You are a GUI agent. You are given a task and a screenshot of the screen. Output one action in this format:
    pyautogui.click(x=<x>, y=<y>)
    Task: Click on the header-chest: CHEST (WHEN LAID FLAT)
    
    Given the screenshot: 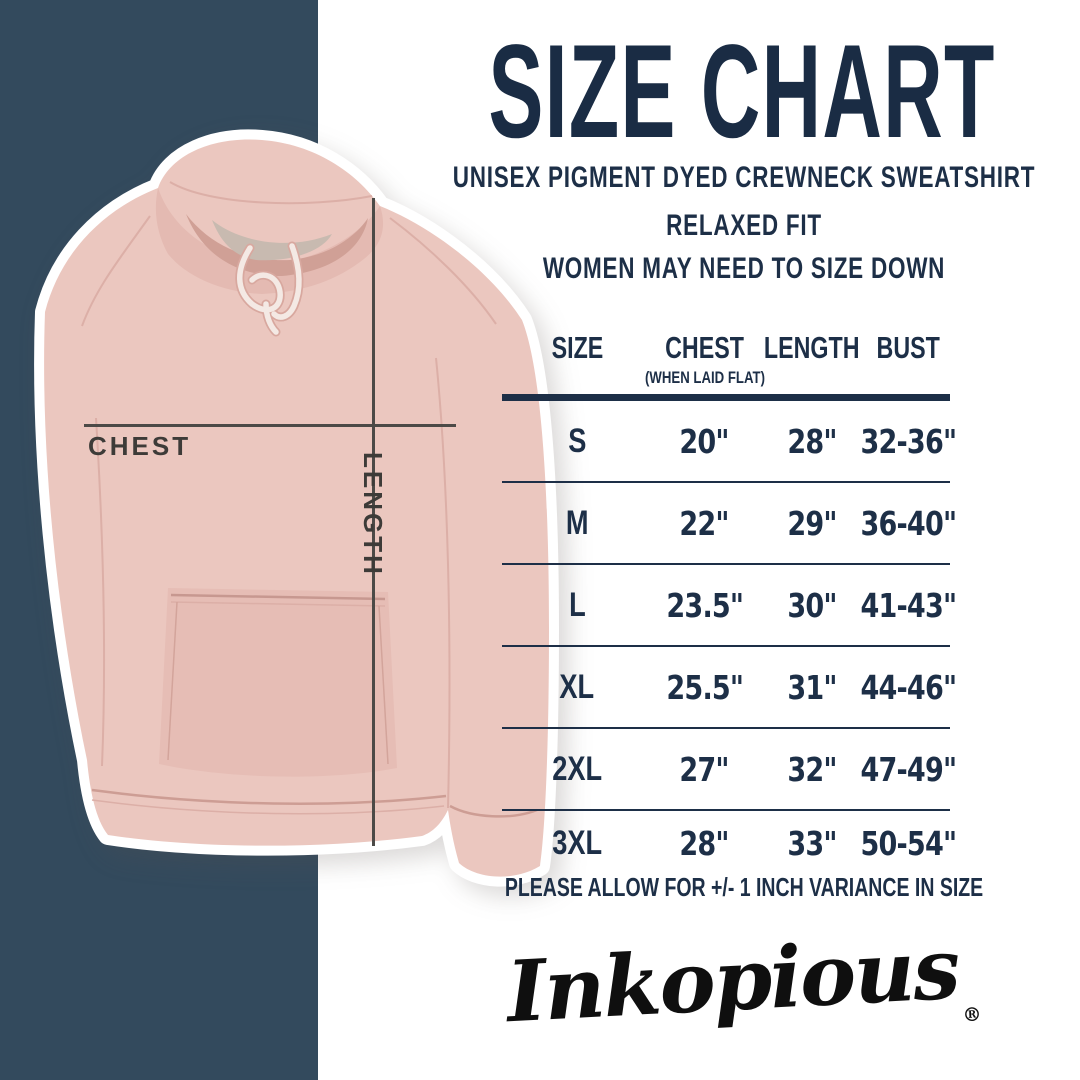 What is the action you would take?
    pyautogui.click(x=705, y=356)
    